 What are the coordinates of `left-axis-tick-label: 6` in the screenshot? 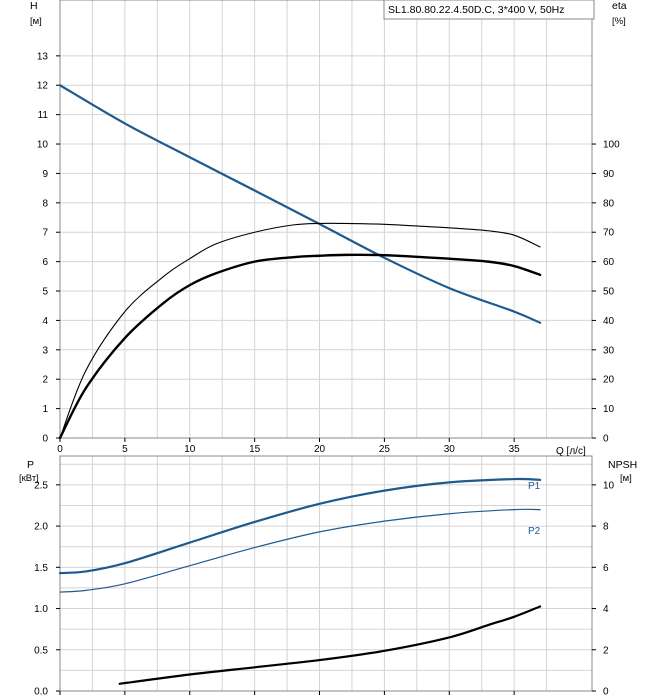 It's located at (45, 262).